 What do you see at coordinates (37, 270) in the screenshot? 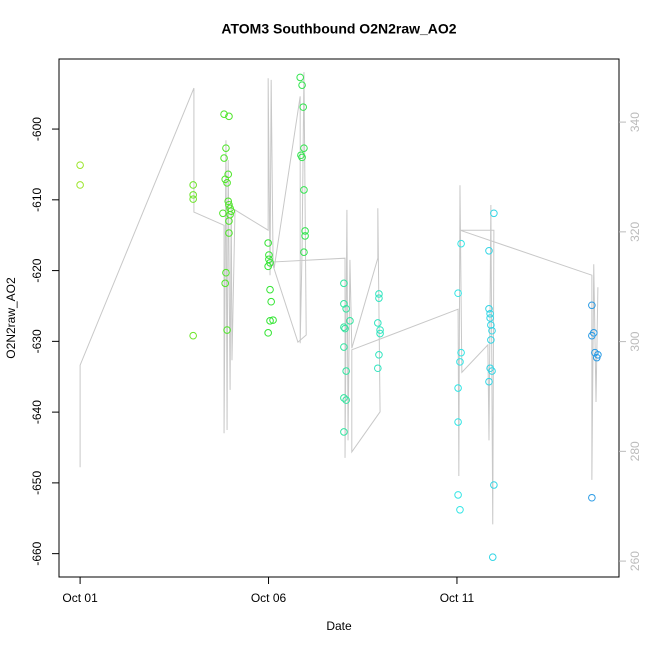
I see `y-tick-label: -620` at bounding box center [37, 270].